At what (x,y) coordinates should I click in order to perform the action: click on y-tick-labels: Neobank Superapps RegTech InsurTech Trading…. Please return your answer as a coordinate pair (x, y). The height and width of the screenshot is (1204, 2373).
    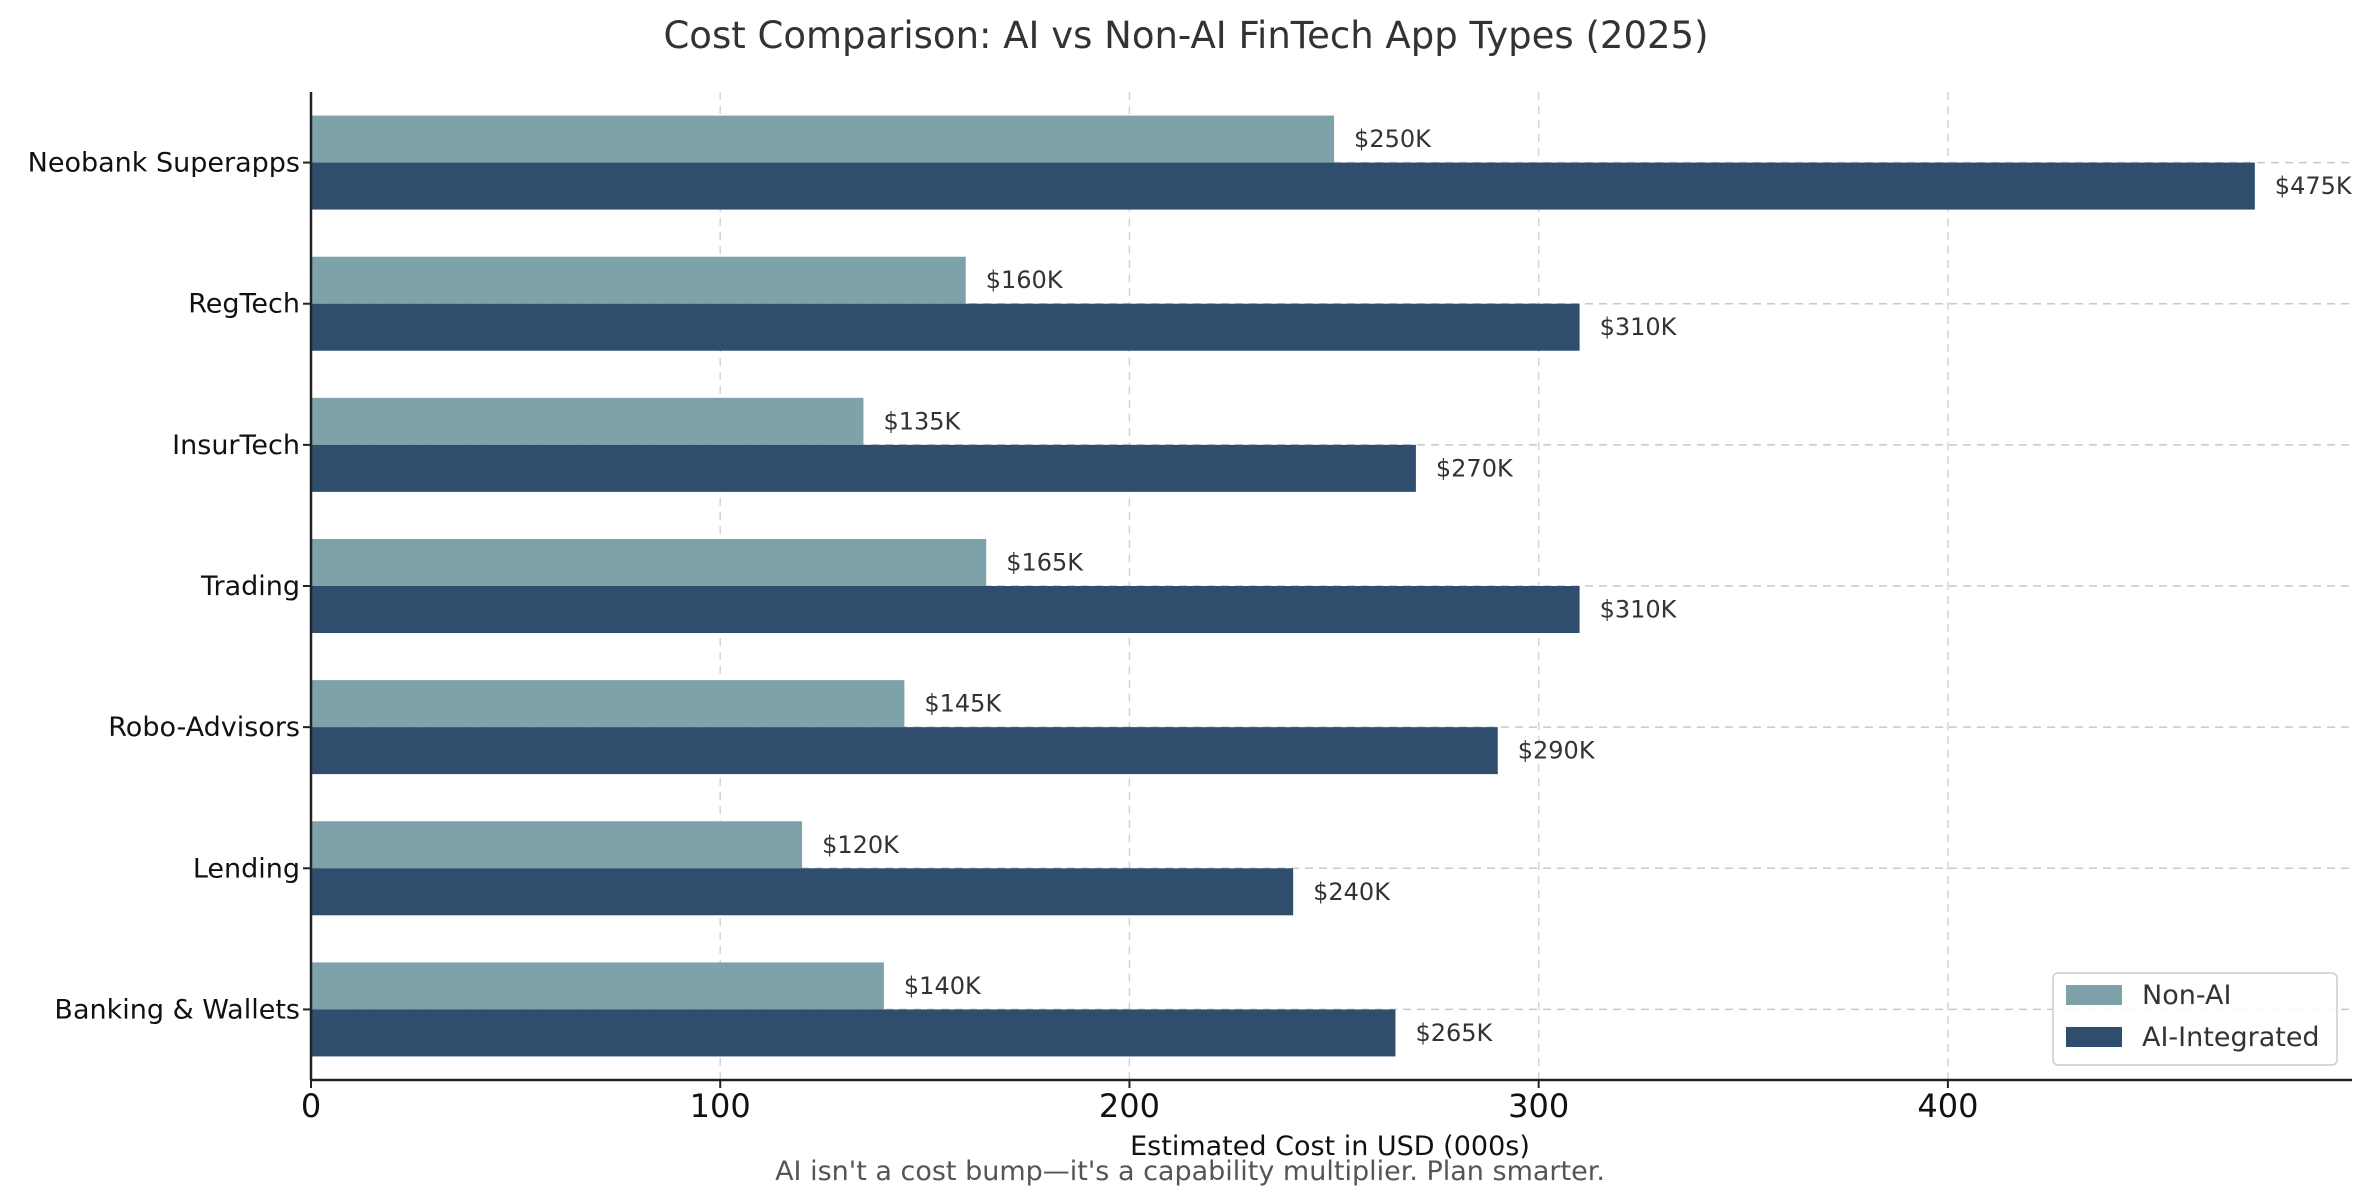
    Looking at the image, I should click on (169, 586).